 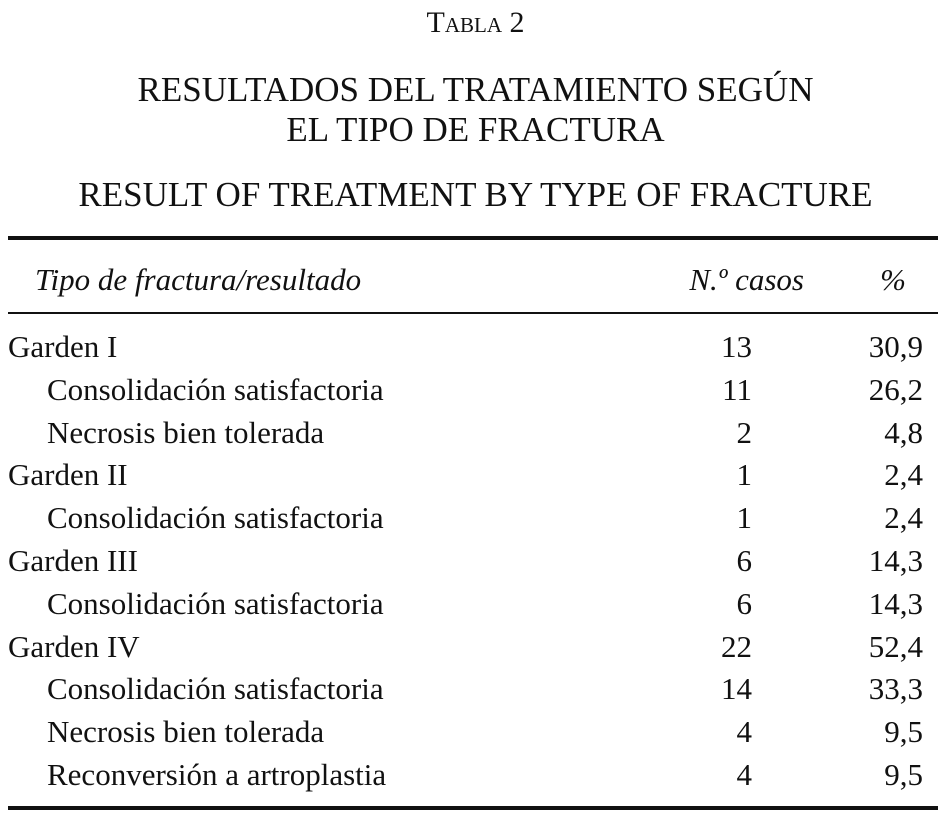 I want to click on cases-cell: 22, so click(x=736, y=646).